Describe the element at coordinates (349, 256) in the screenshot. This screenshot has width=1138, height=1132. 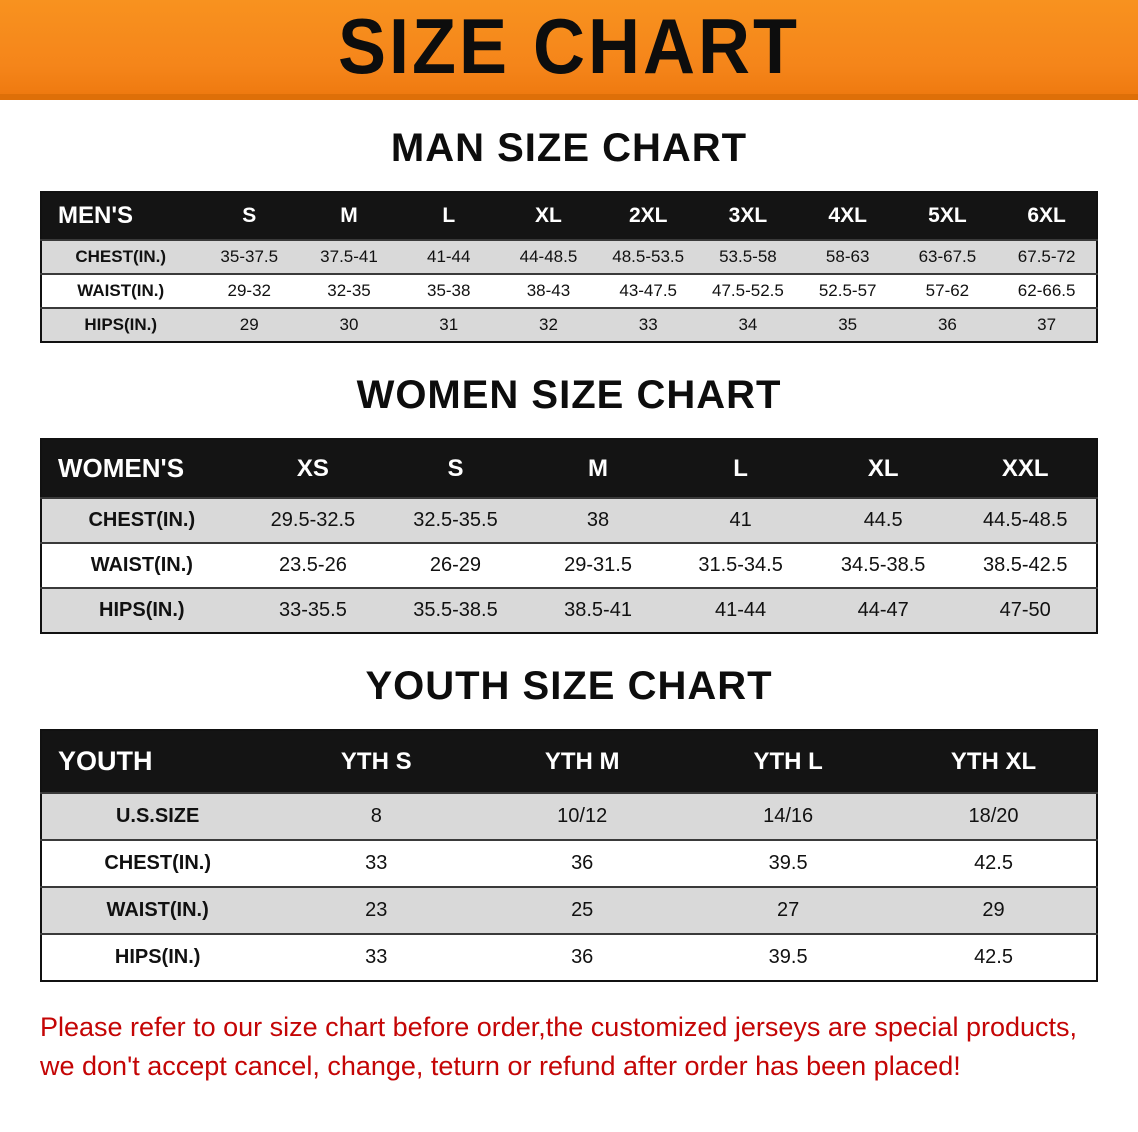
I see `size-value-cell: 37.5-41` at that location.